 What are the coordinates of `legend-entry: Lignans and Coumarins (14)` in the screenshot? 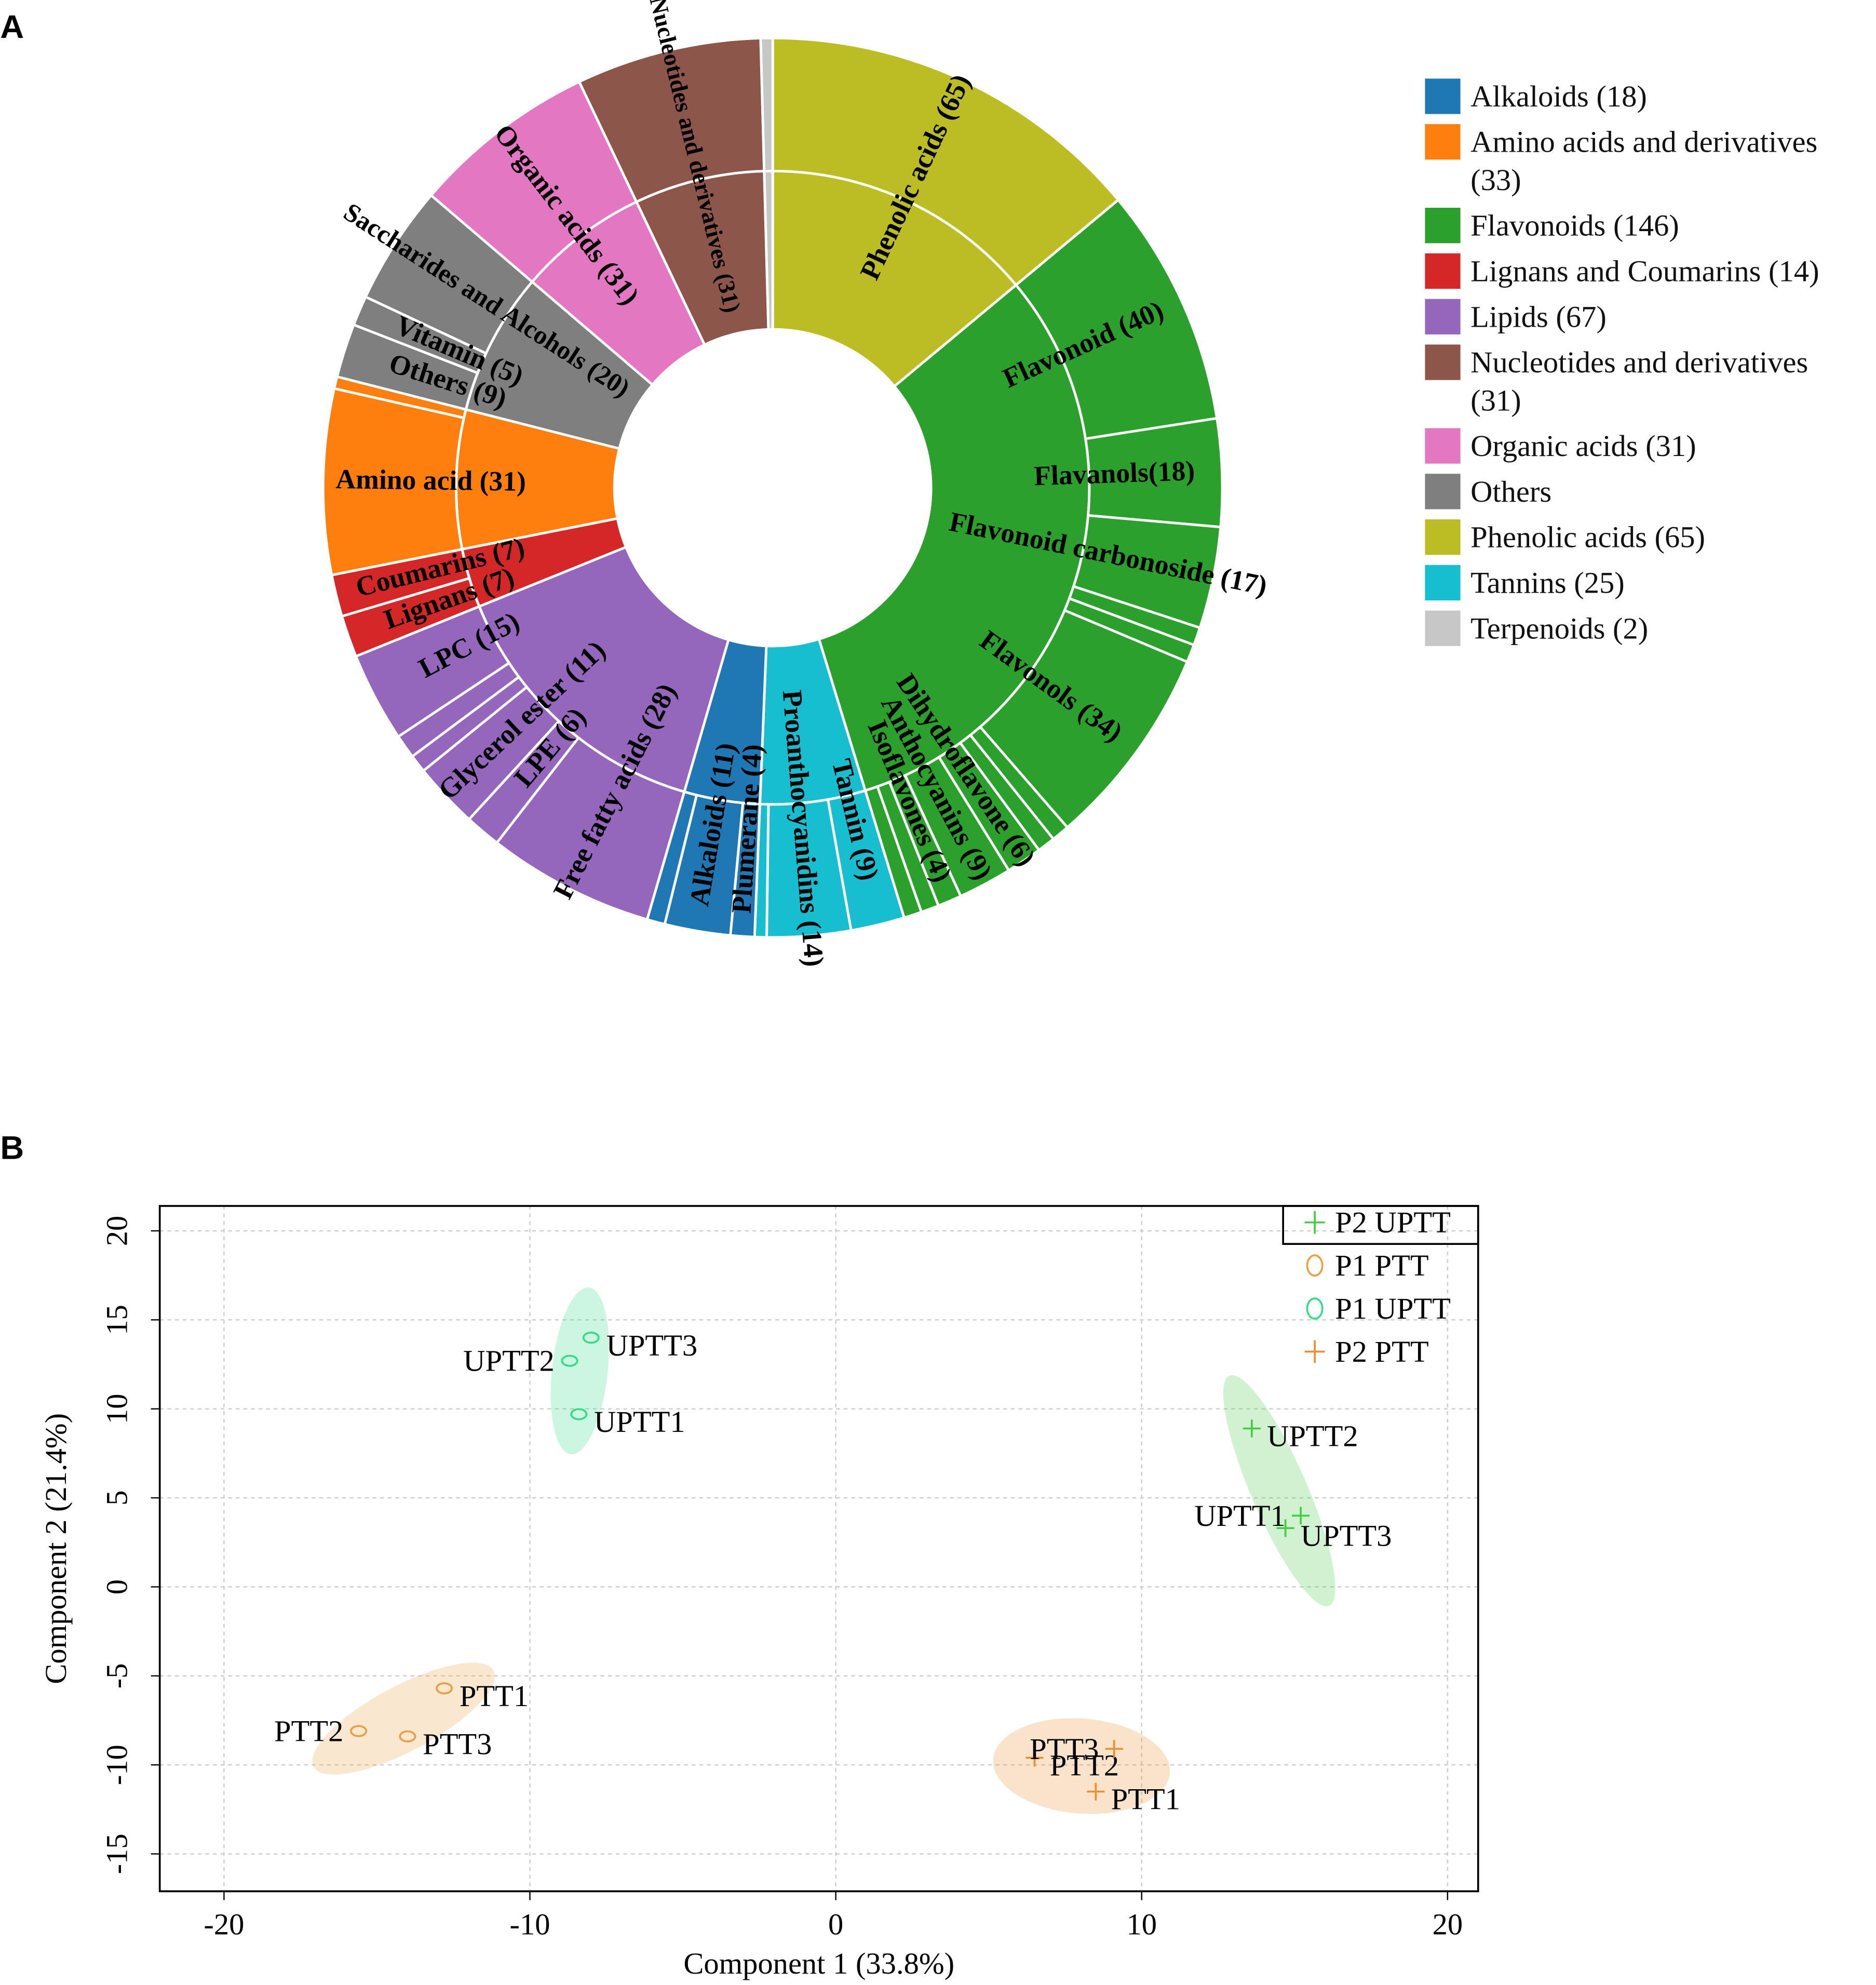 It's located at (1650, 272).